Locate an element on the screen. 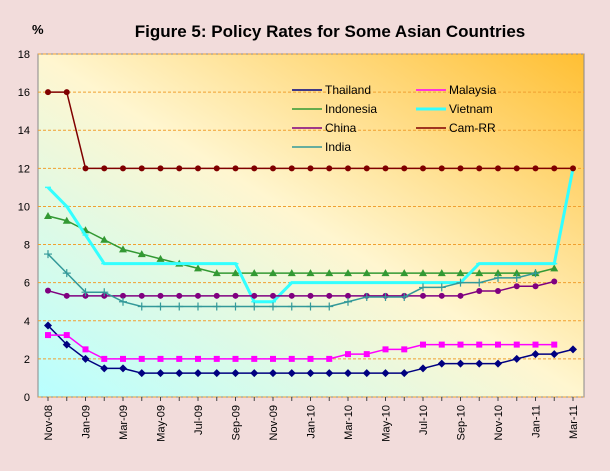  x-tick-label: Nov-09 is located at coordinates (274, 422).